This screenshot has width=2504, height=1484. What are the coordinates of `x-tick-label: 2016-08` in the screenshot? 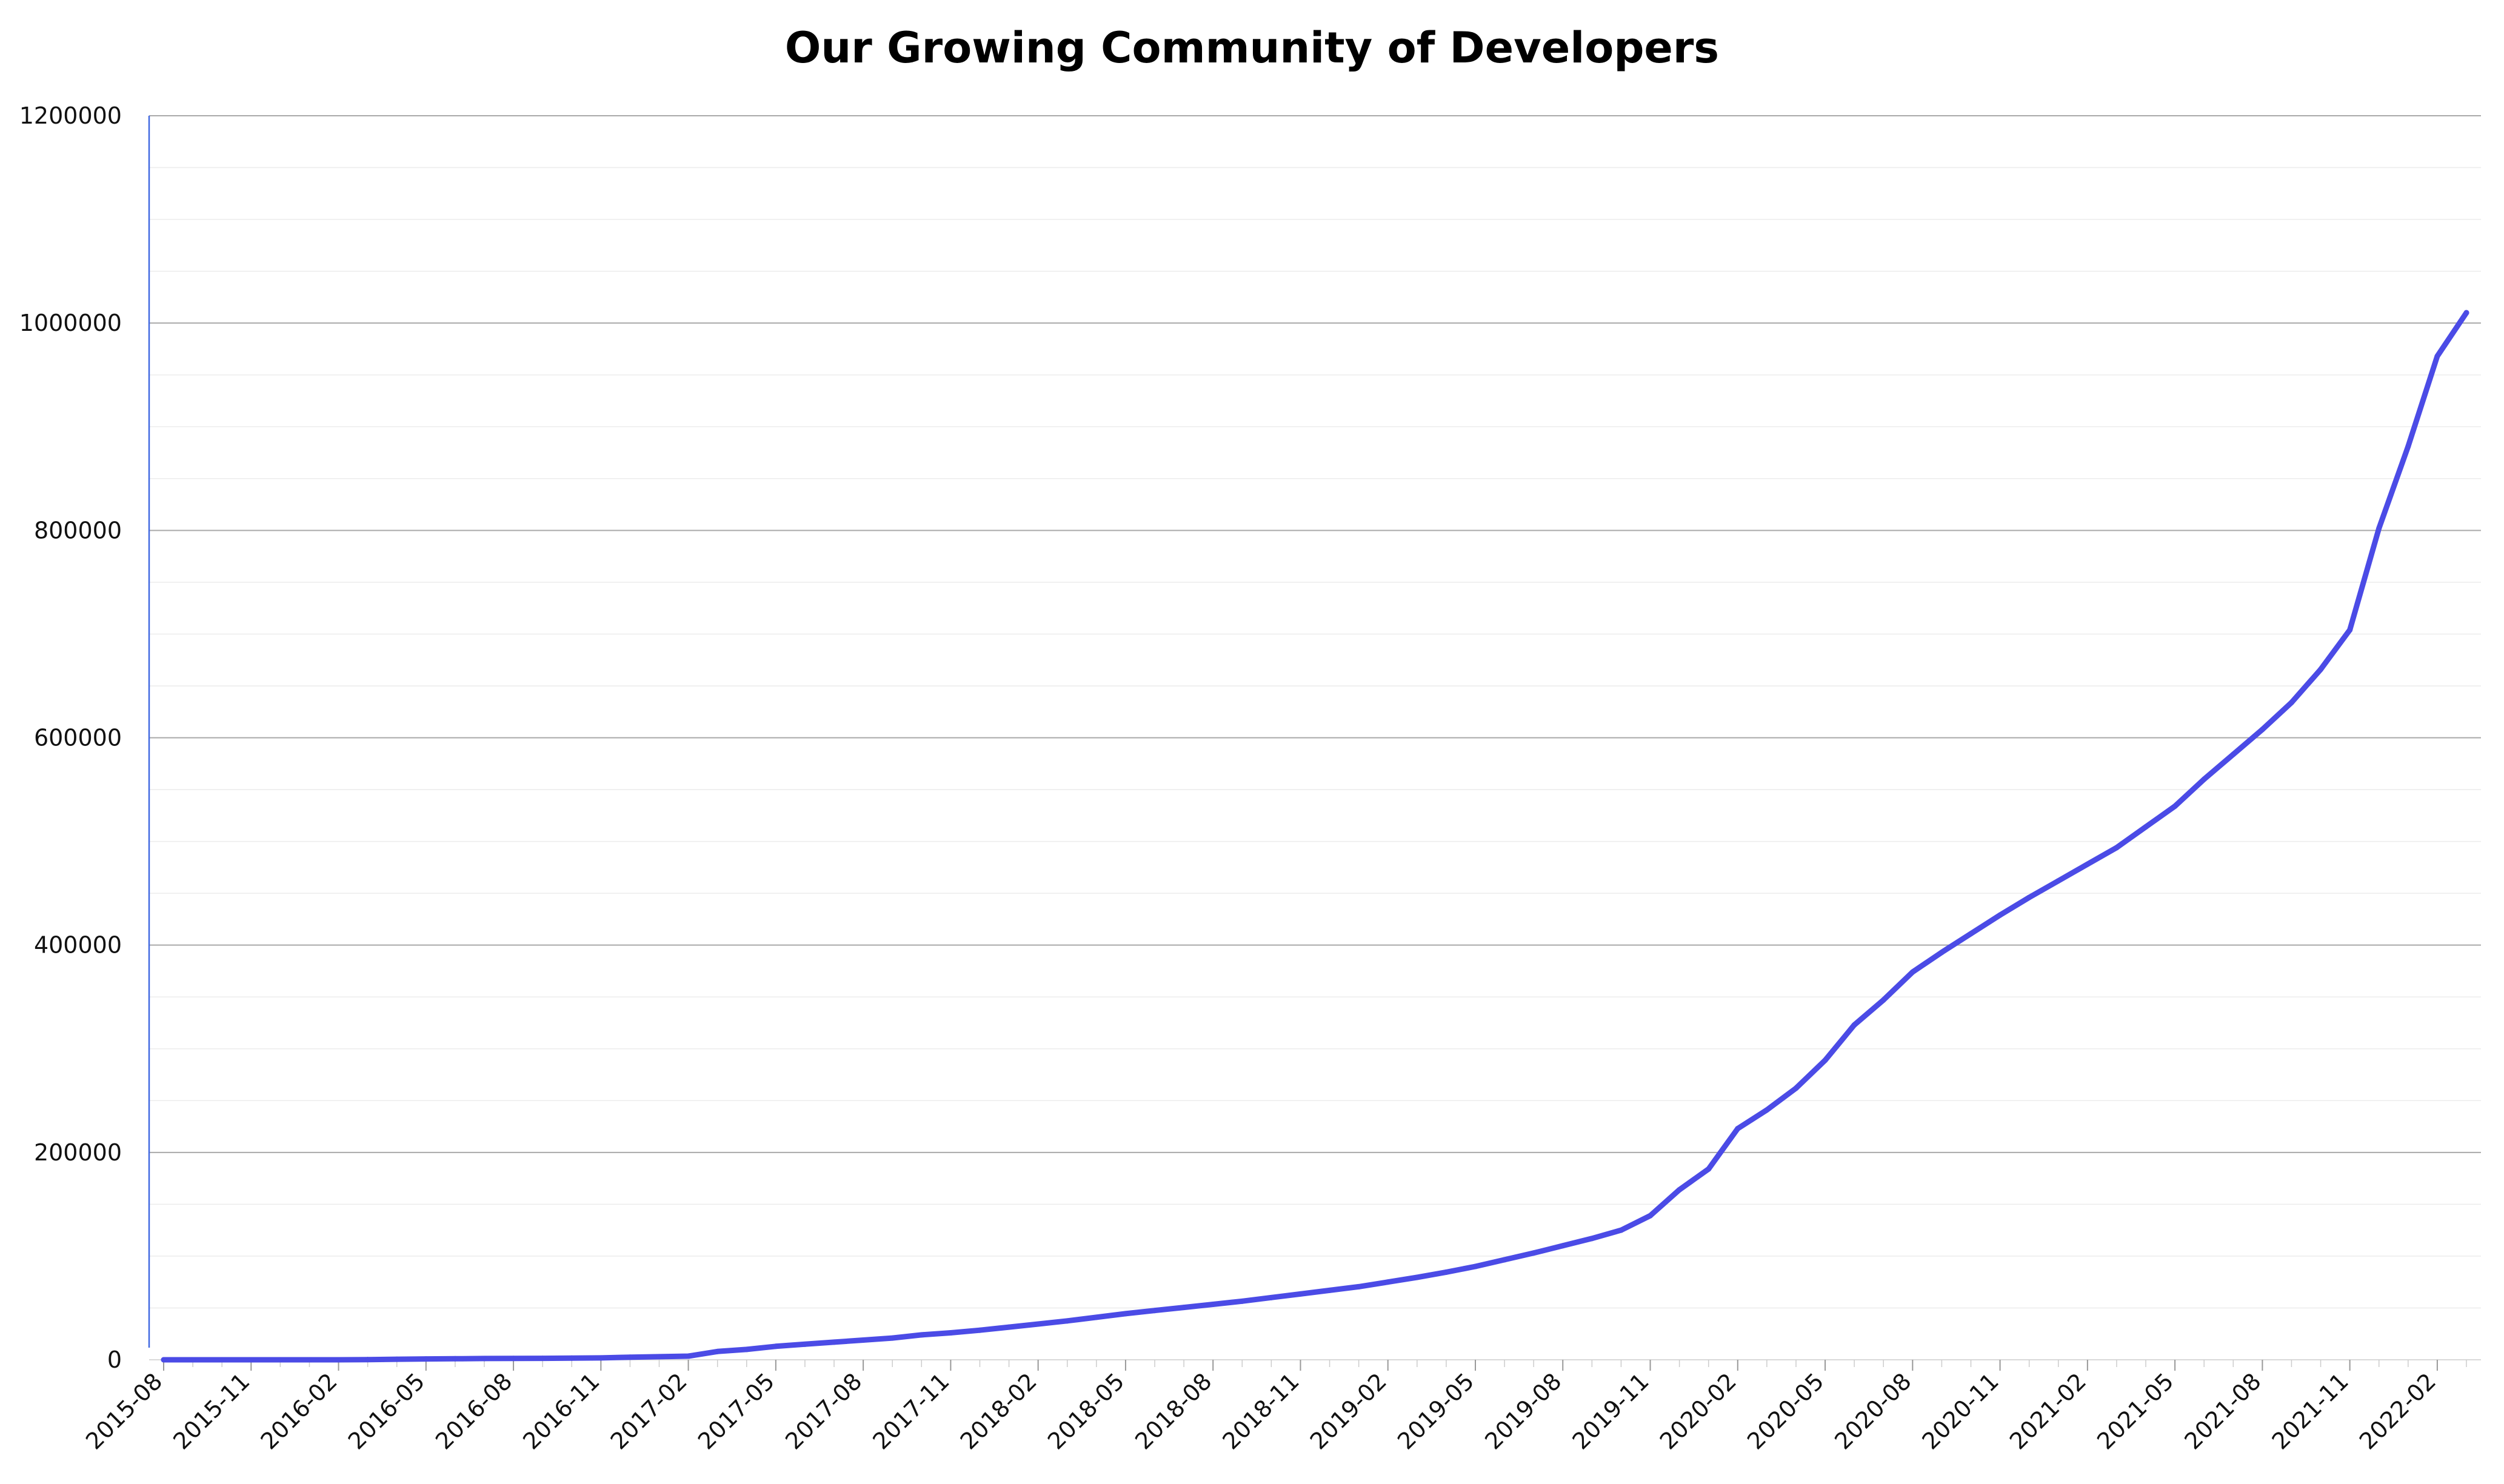 It's located at (473, 1411).